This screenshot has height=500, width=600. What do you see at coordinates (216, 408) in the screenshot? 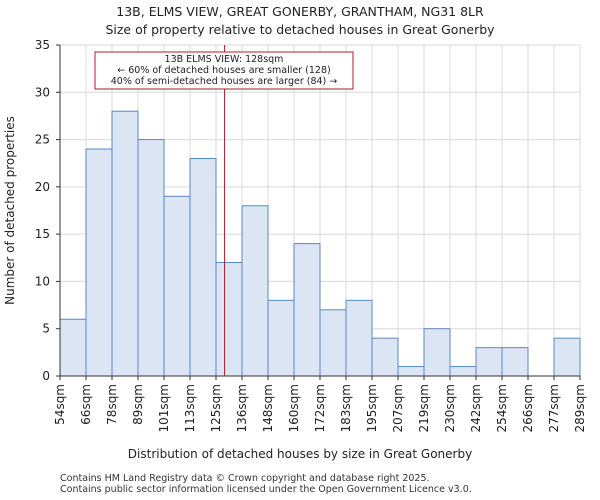
I see `x-tick-label: 125sqm` at bounding box center [216, 408].